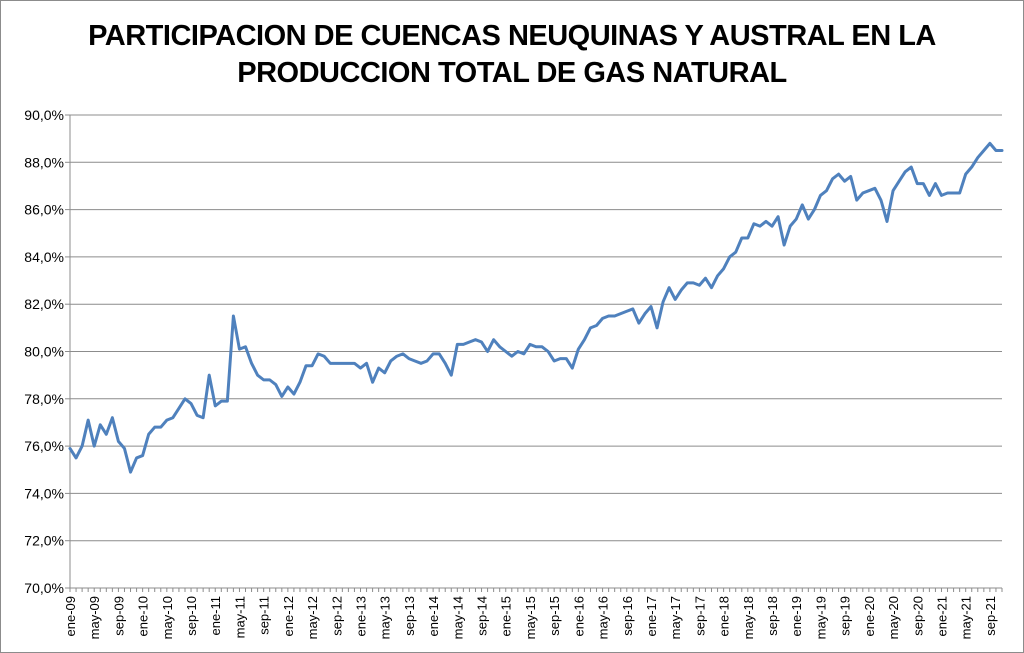 This screenshot has height=653, width=1024. What do you see at coordinates (917, 616) in the screenshot?
I see `x-tick-label: sep-20` at bounding box center [917, 616].